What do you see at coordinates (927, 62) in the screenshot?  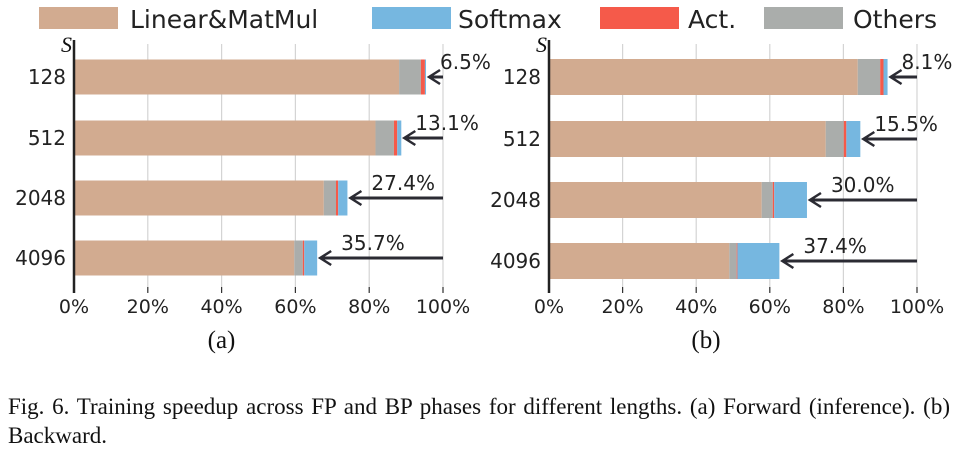 I see `speedup-label-128: 8.1%` at bounding box center [927, 62].